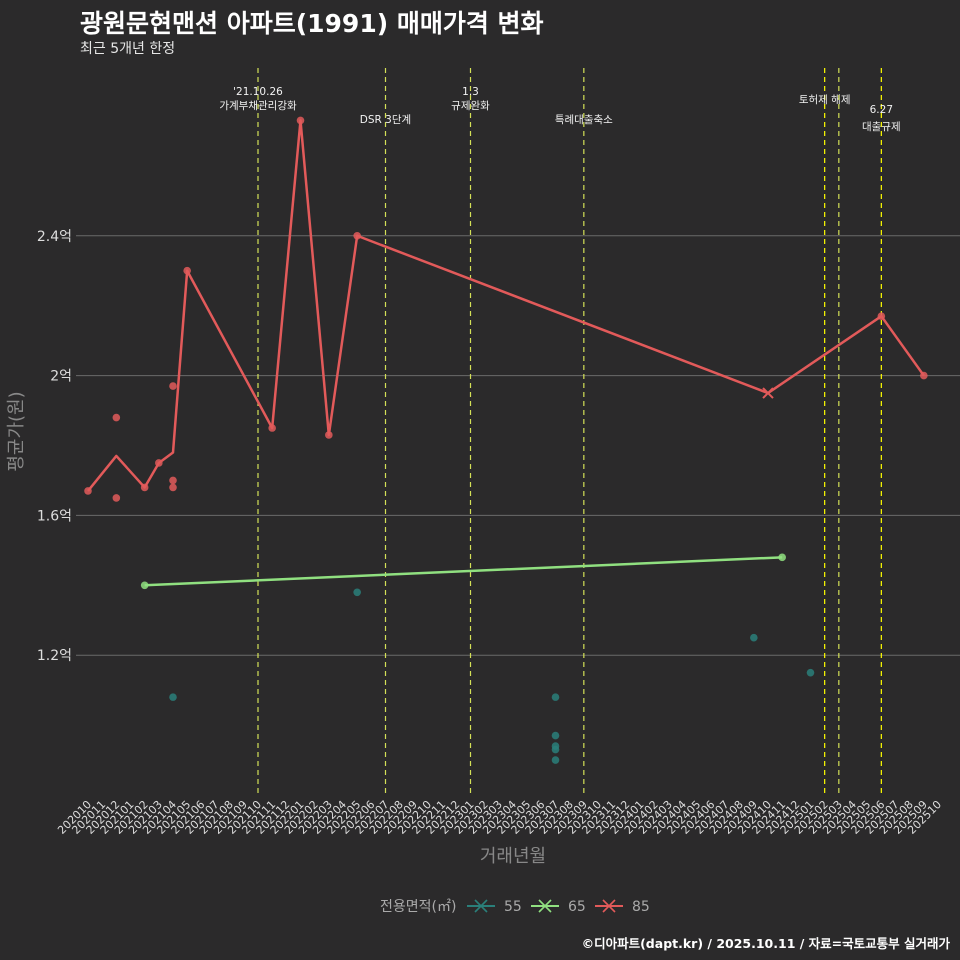 This screenshot has width=960, height=960. I want to click on event-annotation: '21.10.26, so click(258, 92).